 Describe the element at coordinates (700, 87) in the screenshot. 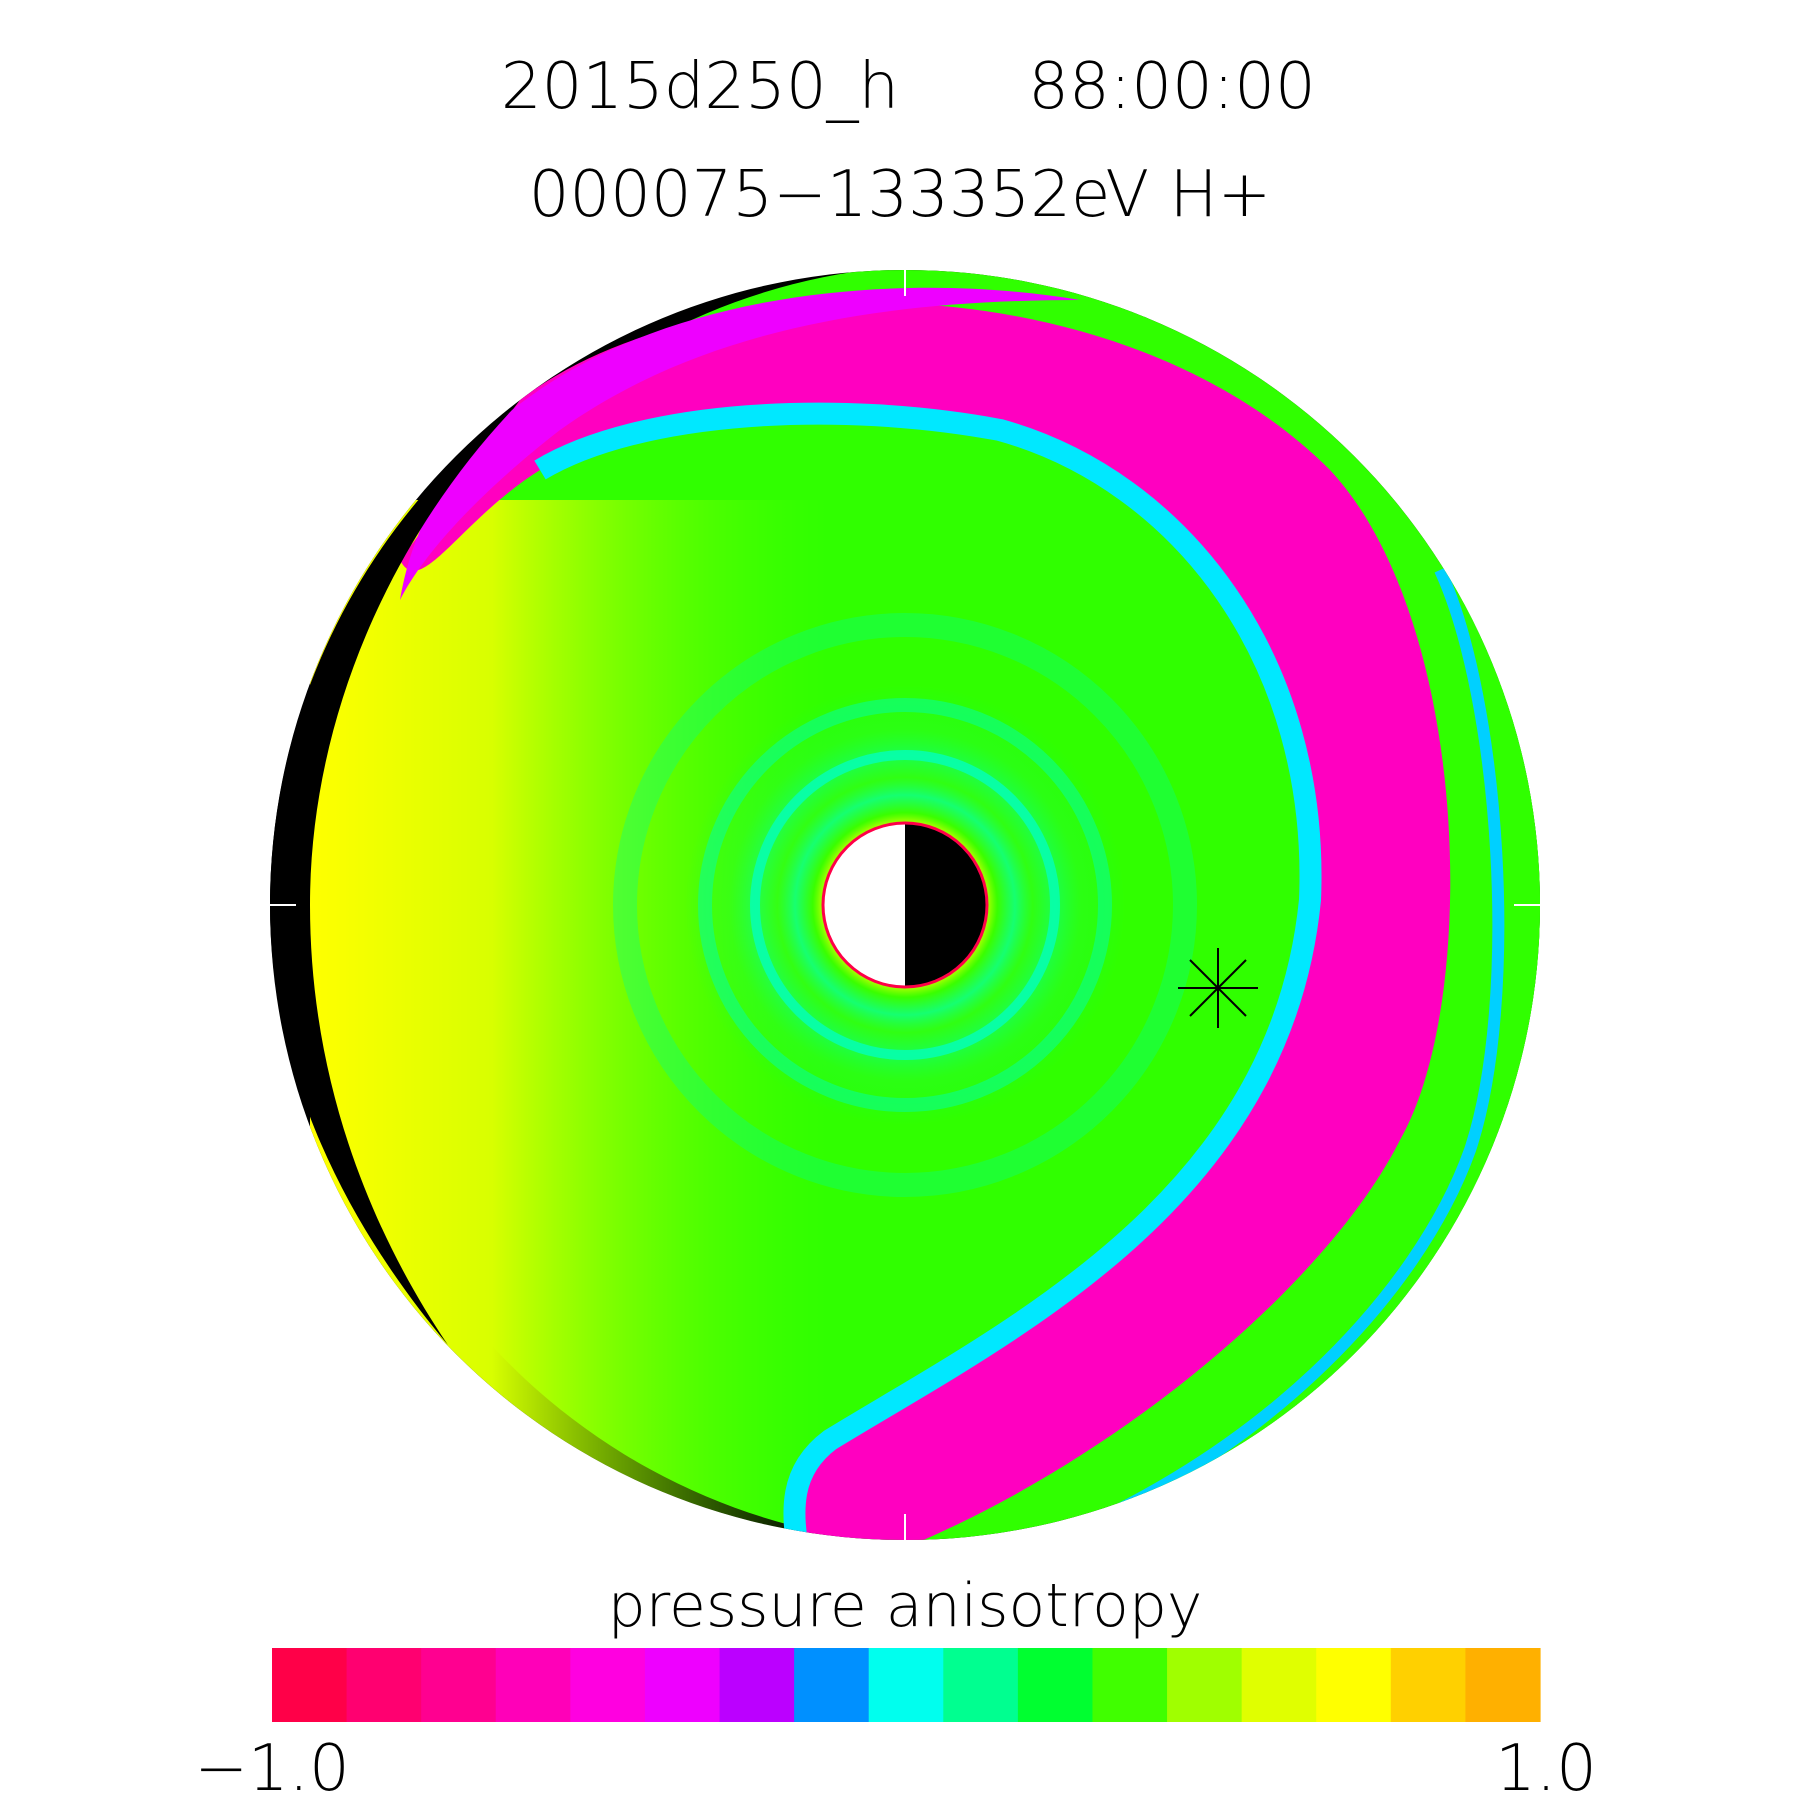

I see `title-run: 2015d250_h` at that location.